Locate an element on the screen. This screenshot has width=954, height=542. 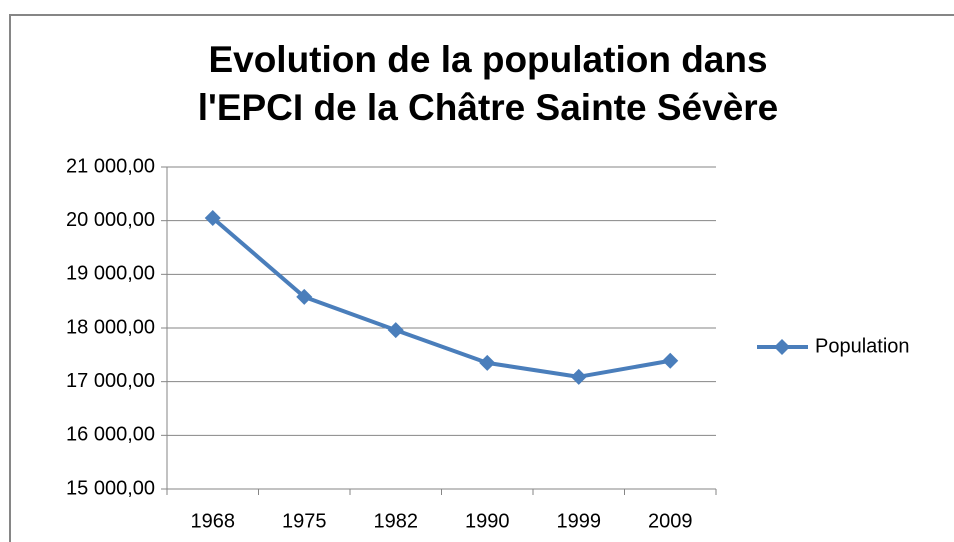
y-tick-label: 15 000,00 is located at coordinates (110, 488).